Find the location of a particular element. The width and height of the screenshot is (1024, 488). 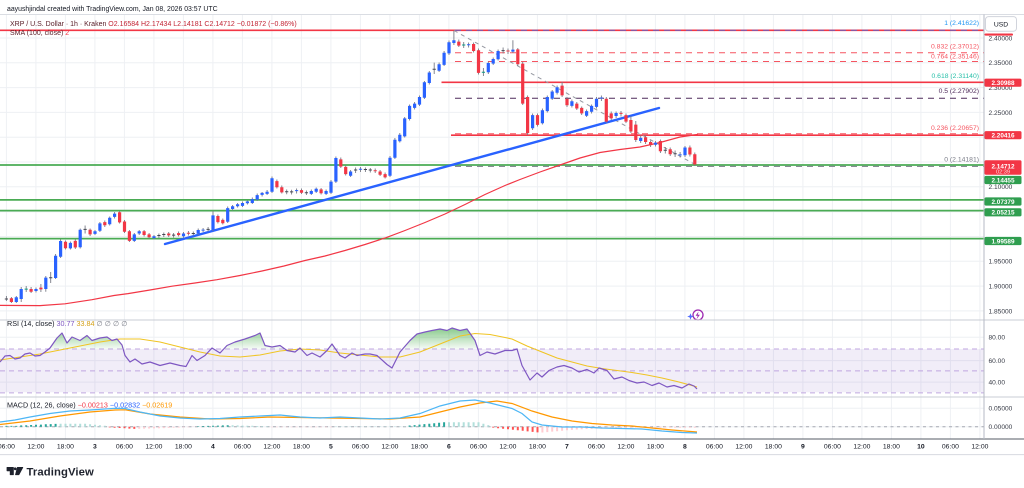

svg-text: 1.90000 is located at coordinates (1001, 286).